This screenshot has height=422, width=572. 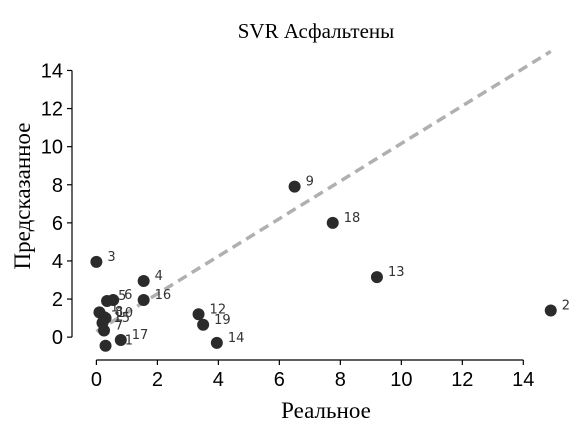 I want to click on chart-title: SVR Асфальтены, so click(x=316, y=31).